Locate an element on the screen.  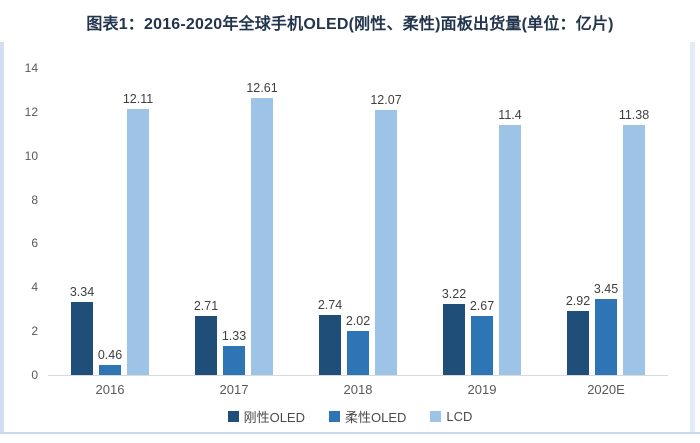
bar-柔性OLED-2019 is located at coordinates (482, 345).